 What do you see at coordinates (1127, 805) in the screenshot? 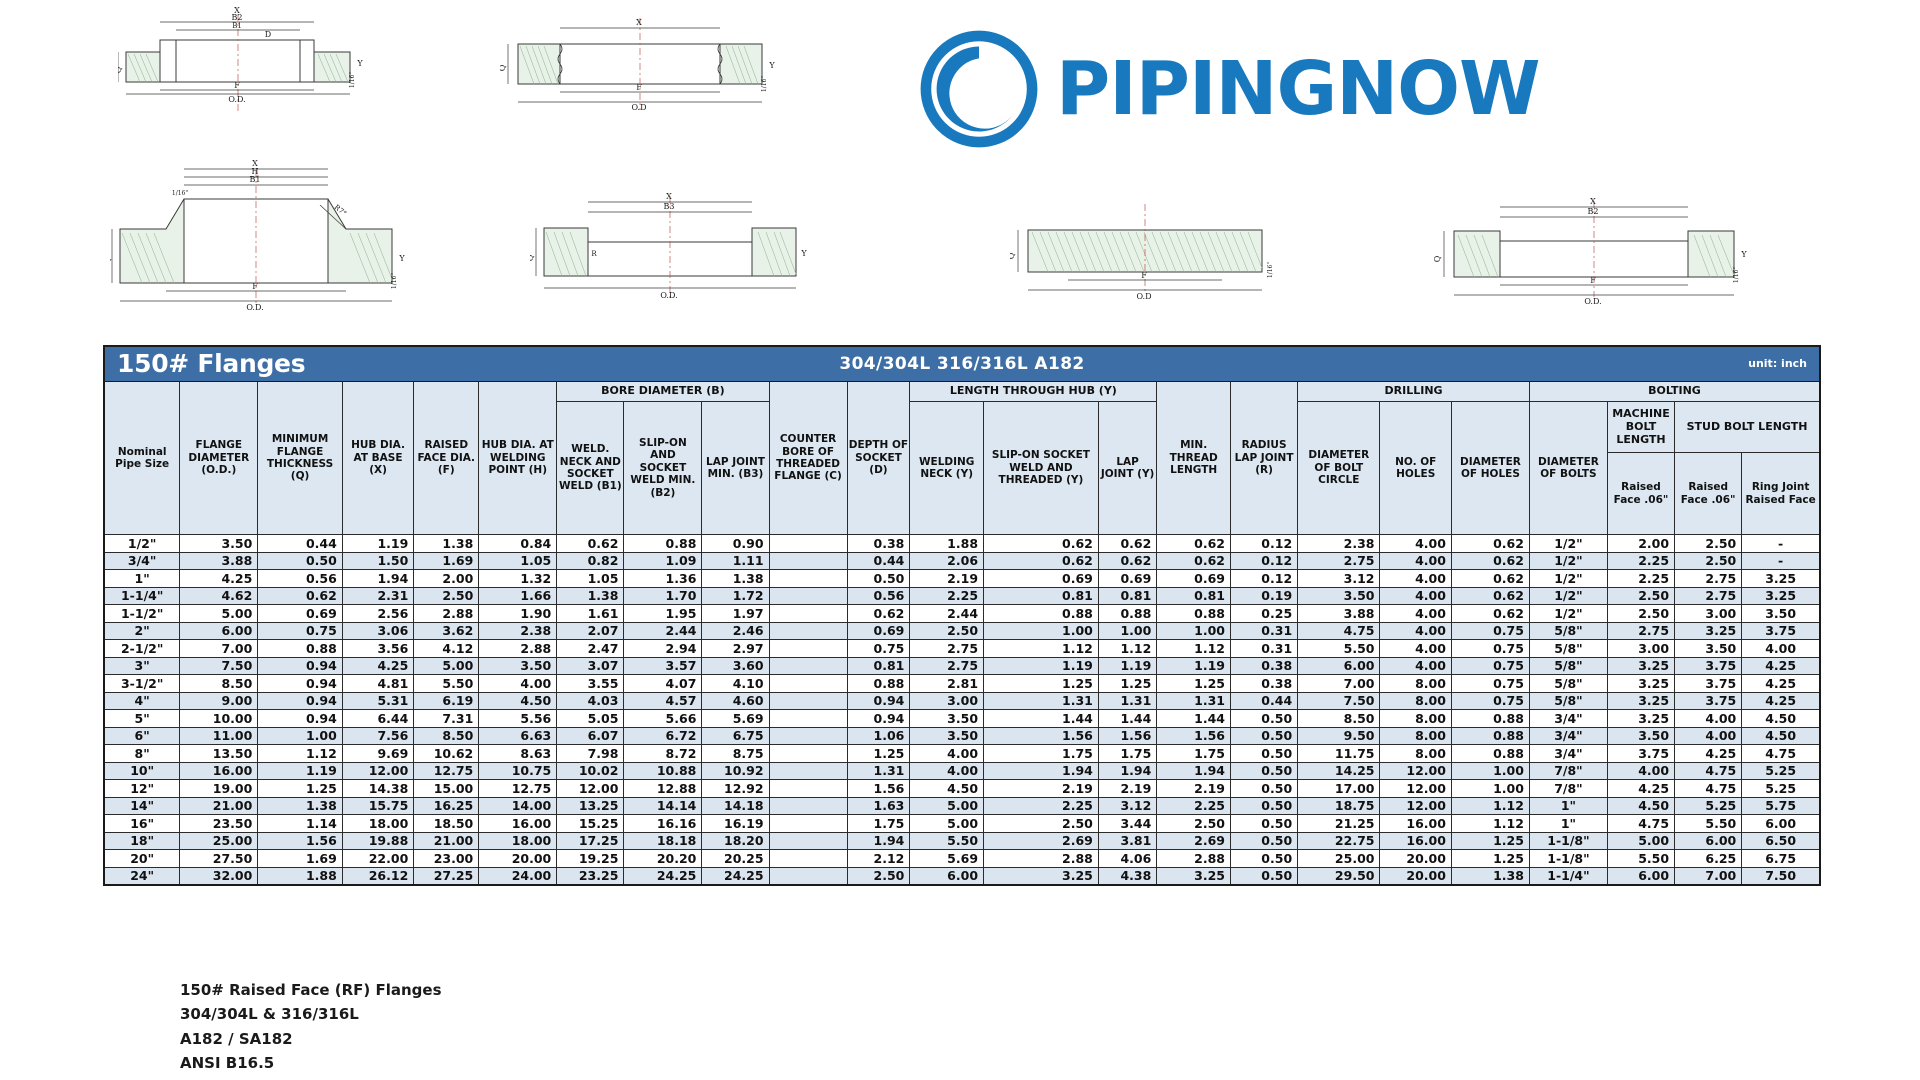
I see `table-cell: 3.12` at bounding box center [1127, 805].